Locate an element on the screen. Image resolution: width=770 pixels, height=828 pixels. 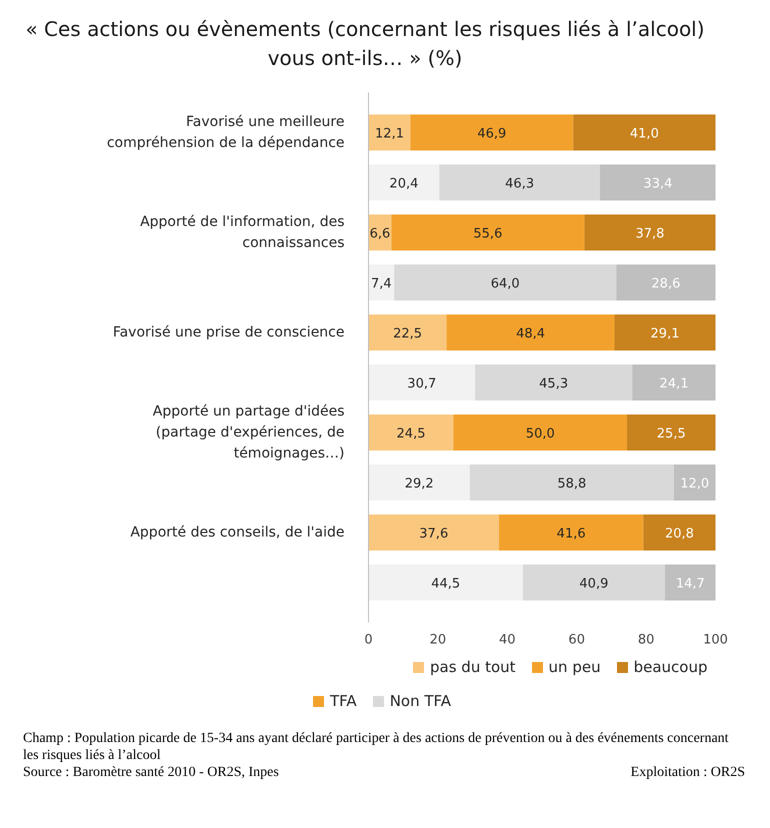
text: Champ : Population picarde de 15-34 ans ayant déclaré participer à des actions de prévention ou à des événements concernant les risques liés à l’alcool is located at coordinates (376, 747).